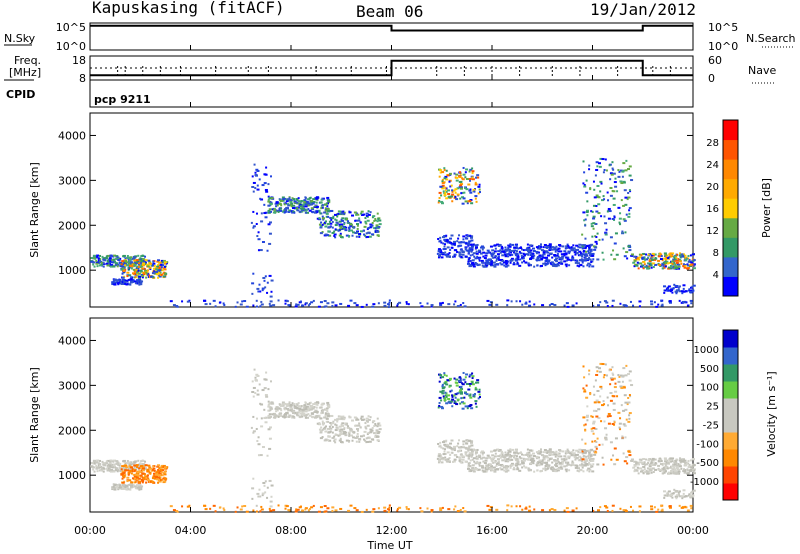 The image size is (800, 554). I want to click on velocity-cell-2075, so click(655, 459).